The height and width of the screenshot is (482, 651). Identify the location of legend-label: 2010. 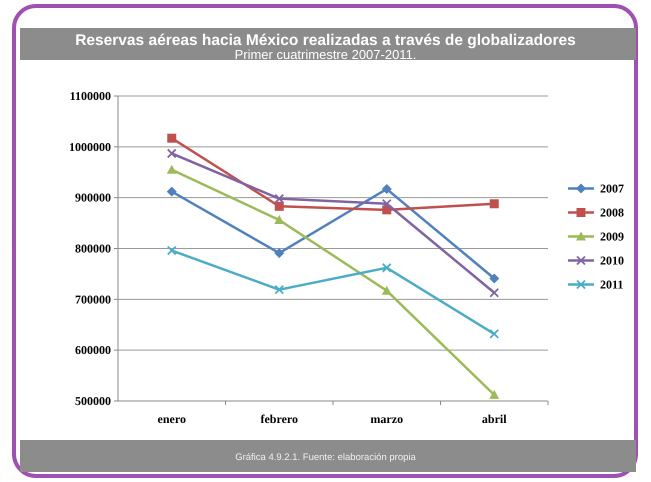
(612, 261).